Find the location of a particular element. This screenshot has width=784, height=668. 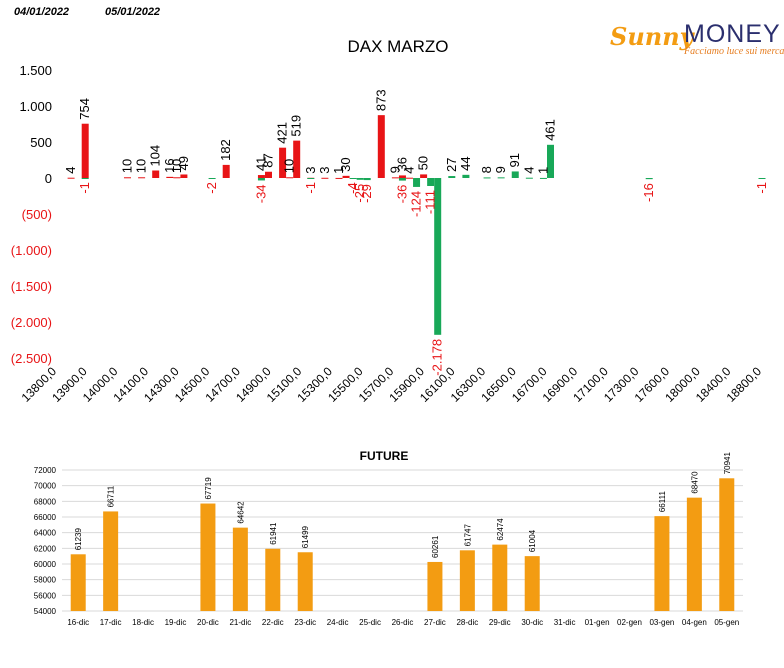

bar-value-label: 8 is located at coordinates (486, 169).